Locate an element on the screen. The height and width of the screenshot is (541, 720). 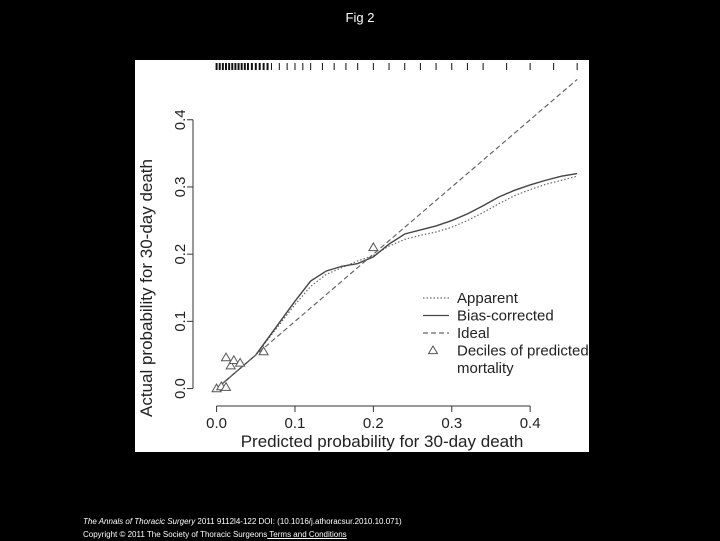
y-tick-label: 0.2 is located at coordinates (180, 254).